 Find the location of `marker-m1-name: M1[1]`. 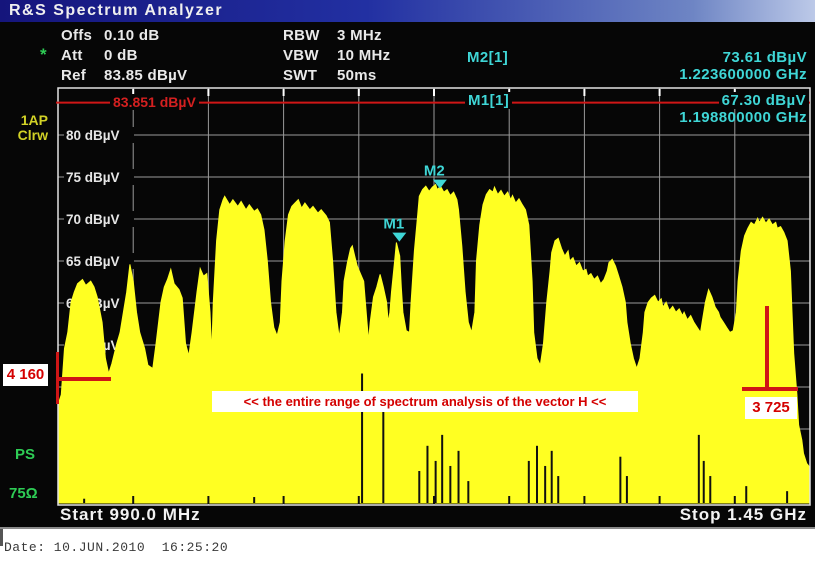

marker-m1-name: M1[1] is located at coordinates (489, 100).